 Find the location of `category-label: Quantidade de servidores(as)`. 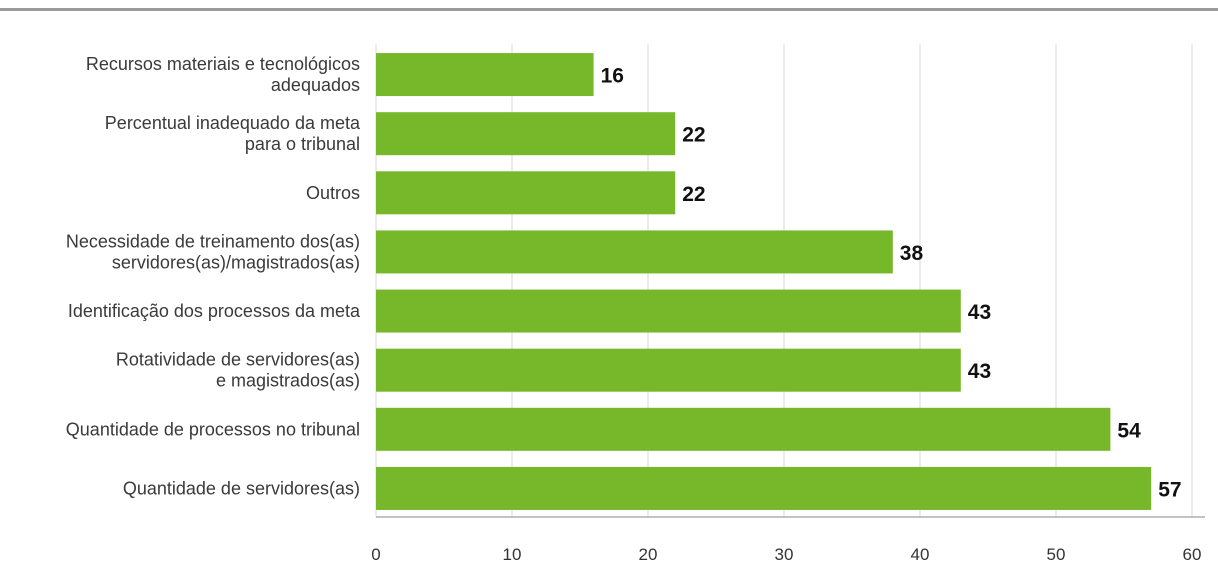

category-label: Quantidade de servidores(as) is located at coordinates (241, 488).